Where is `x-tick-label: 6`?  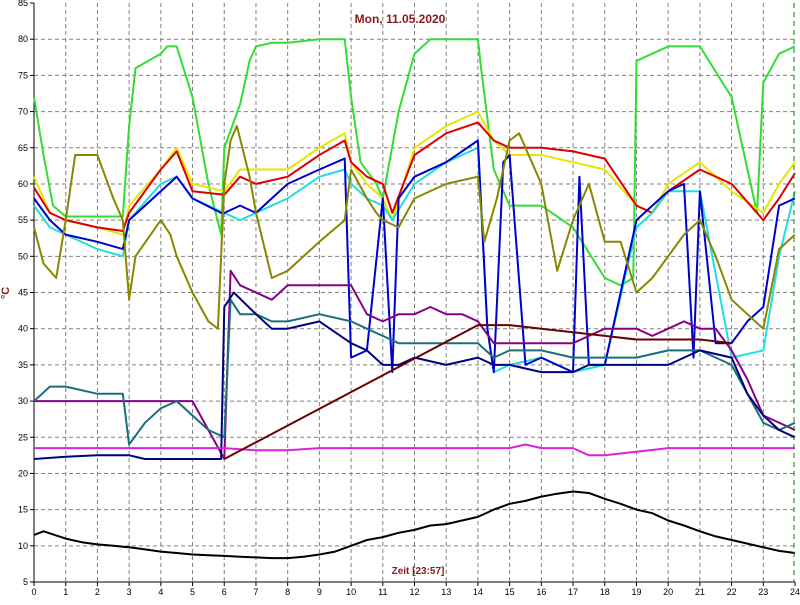
x-tick-label: 6 is located at coordinates (224, 592).